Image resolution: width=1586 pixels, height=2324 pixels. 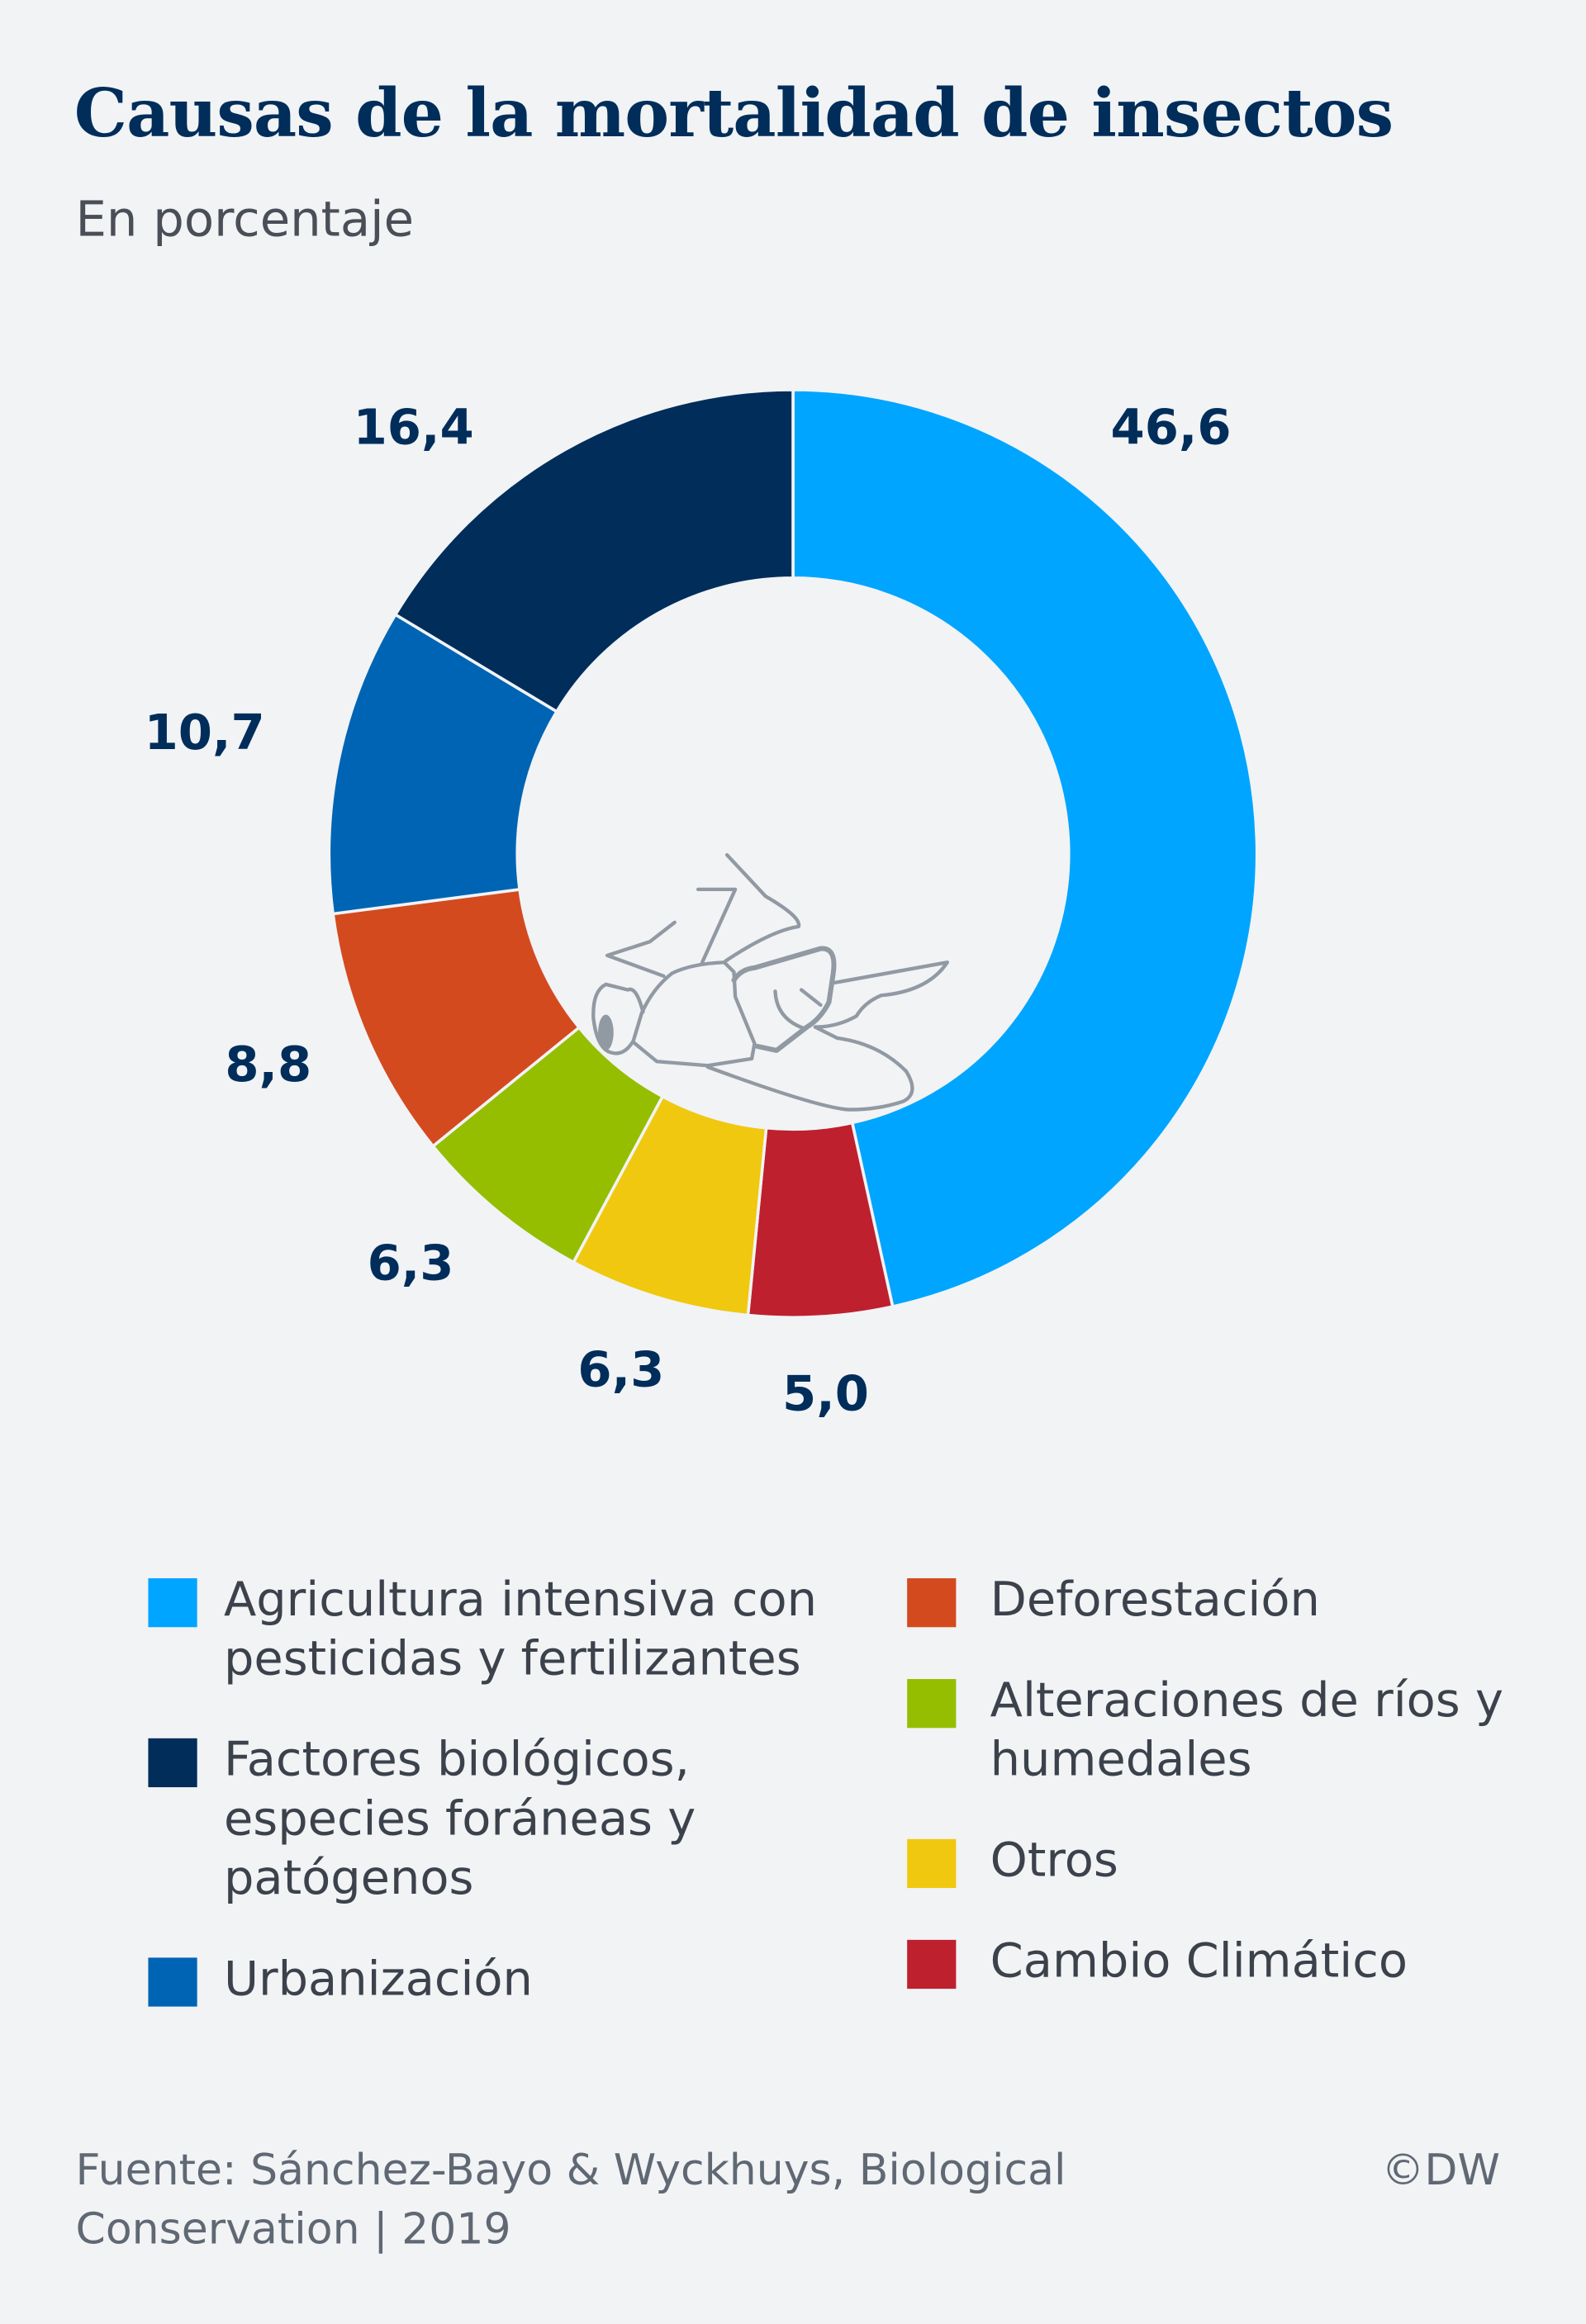 What do you see at coordinates (1054, 1860) in the screenshot?
I see `legend-label: Otros` at bounding box center [1054, 1860].